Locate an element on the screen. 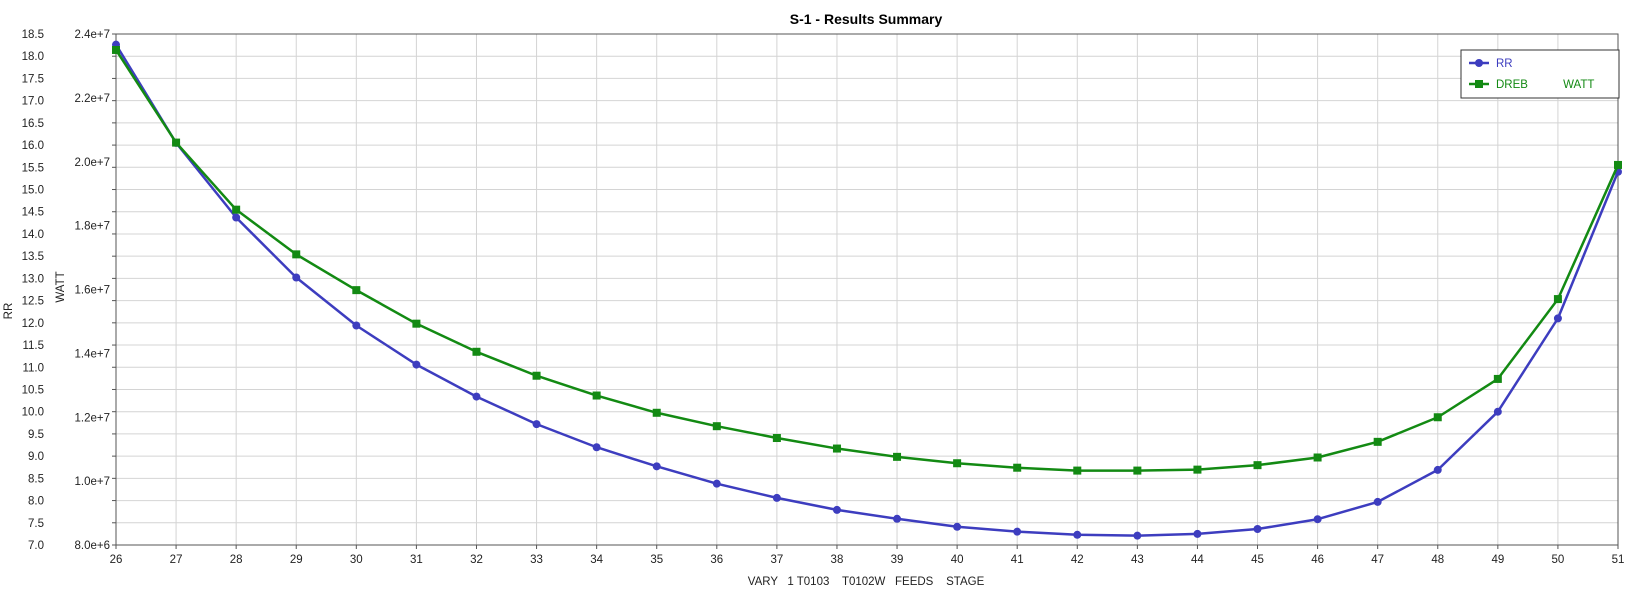 This screenshot has width=1634, height=590. y-left-tick-label: 18.5 is located at coordinates (33, 35).